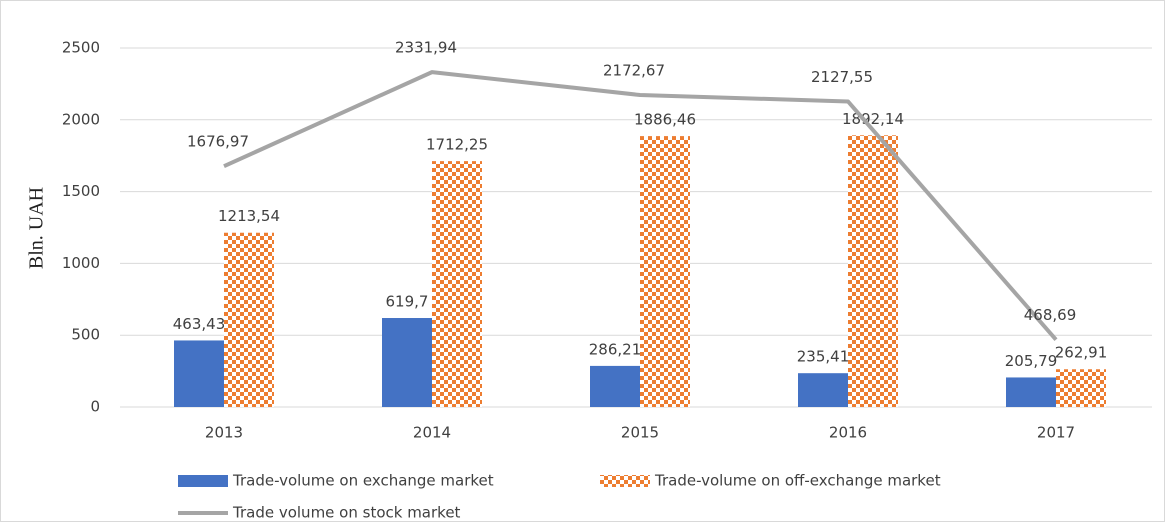  Describe the element at coordinates (407, 302) in the screenshot. I see `data-label: 619,7` at that location.